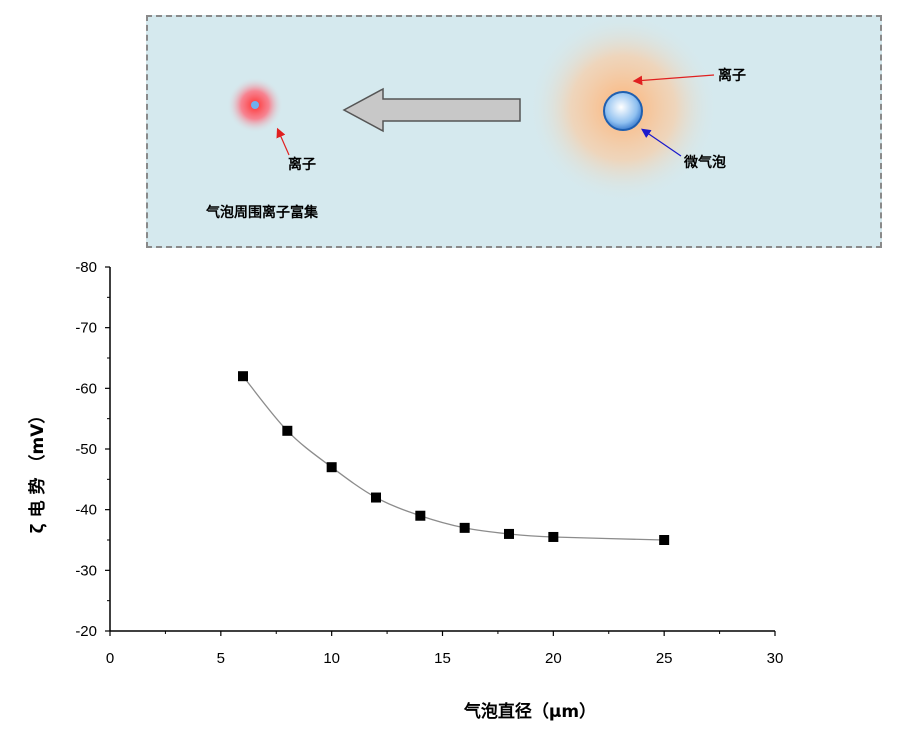 The height and width of the screenshot is (736, 900). I want to click on x-tick-label: 5, so click(221, 658).